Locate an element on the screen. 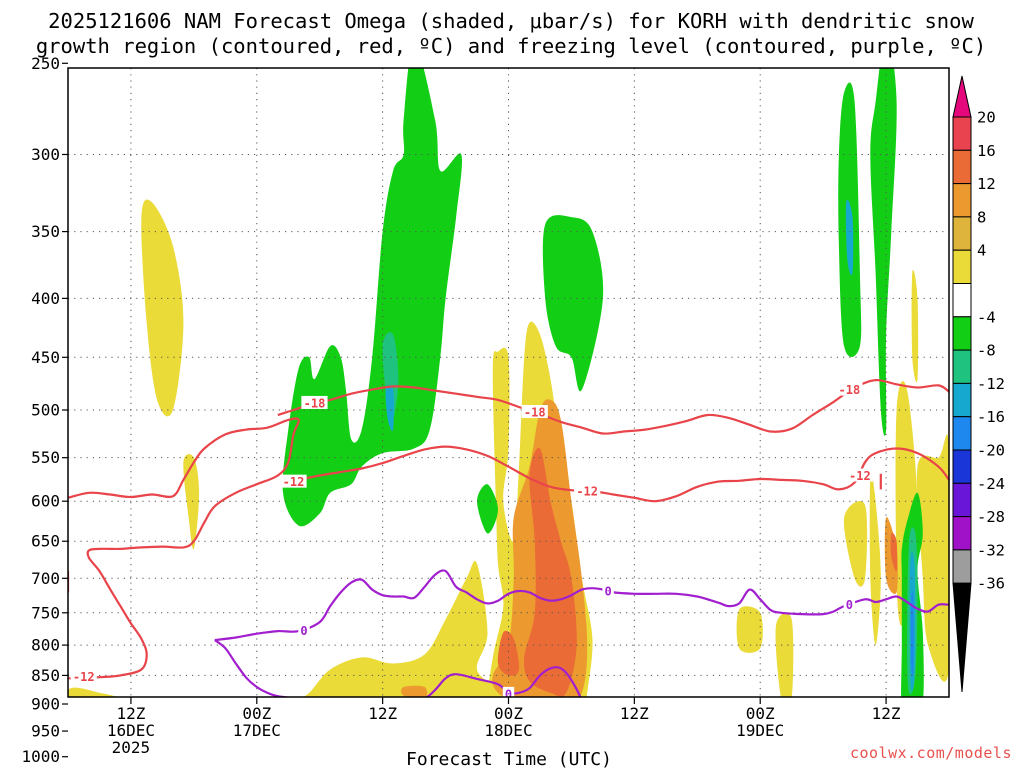 The height and width of the screenshot is (768, 1024). colorbar-label: 12 is located at coordinates (986, 184).